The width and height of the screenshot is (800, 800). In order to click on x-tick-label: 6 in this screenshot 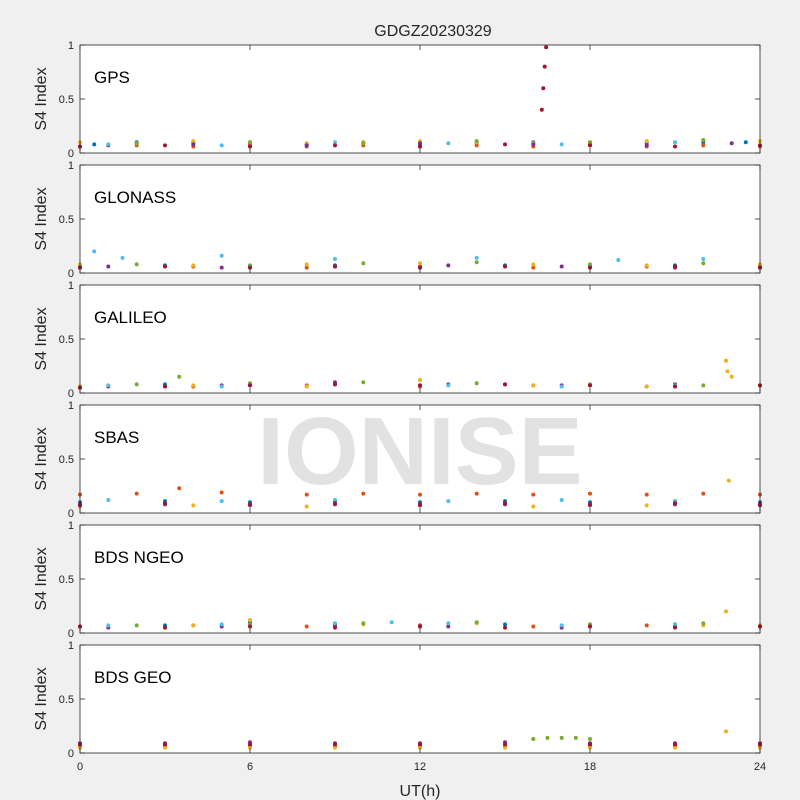, I will do `click(250, 767)`.